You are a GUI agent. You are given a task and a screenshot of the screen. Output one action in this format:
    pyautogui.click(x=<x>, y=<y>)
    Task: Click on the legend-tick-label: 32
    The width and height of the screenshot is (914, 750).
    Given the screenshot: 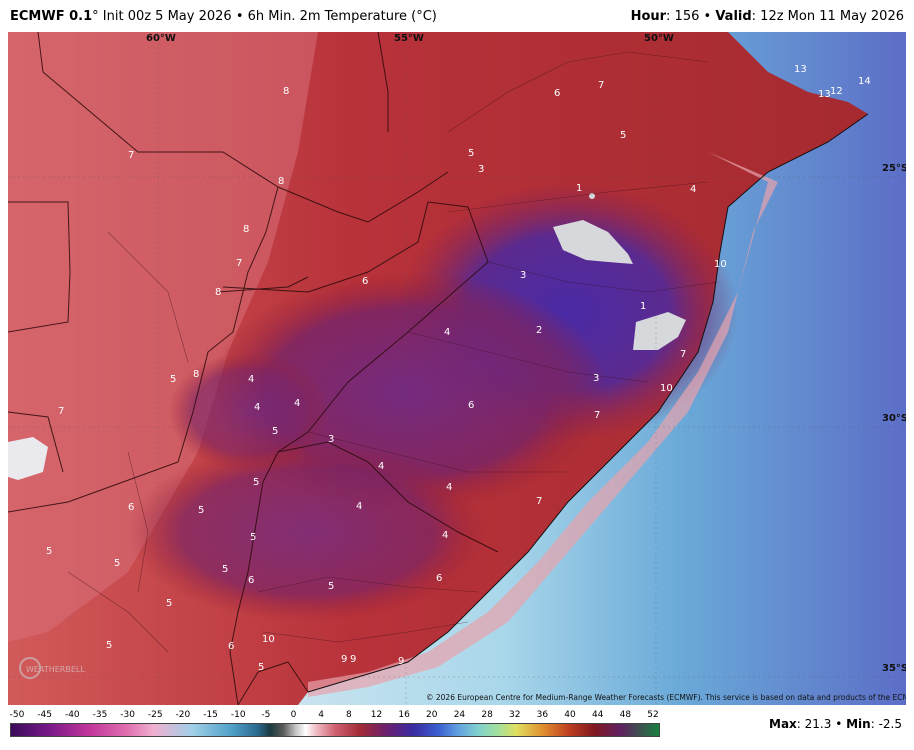 What is the action you would take?
    pyautogui.click(x=515, y=715)
    